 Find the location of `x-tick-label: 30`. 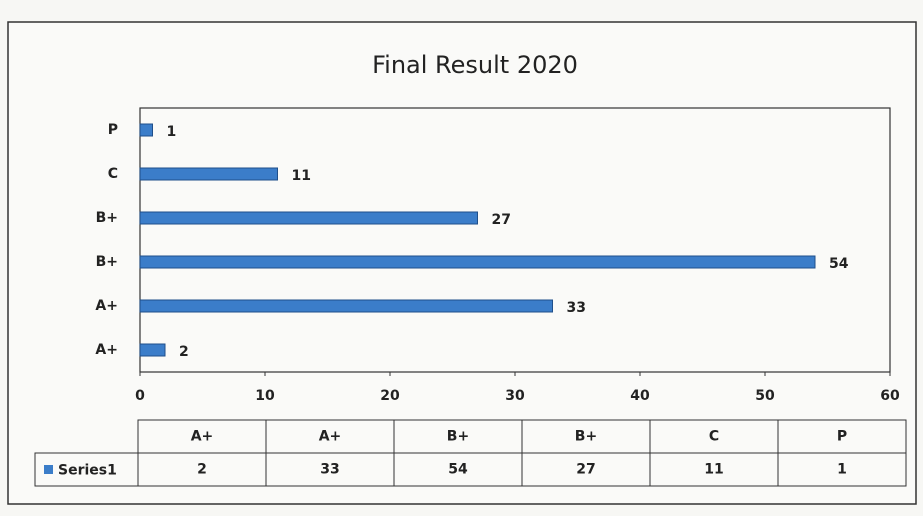

x-tick-label: 30 is located at coordinates (515, 396).